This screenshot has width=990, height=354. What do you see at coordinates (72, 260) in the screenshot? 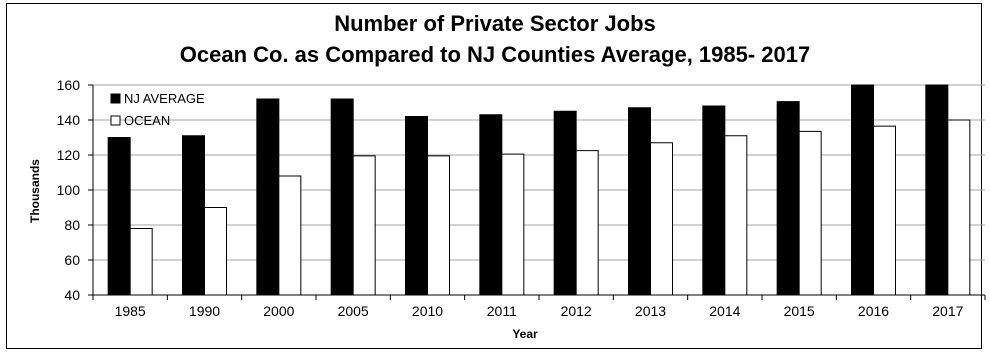
I see `y-tick-label: 60` at bounding box center [72, 260].